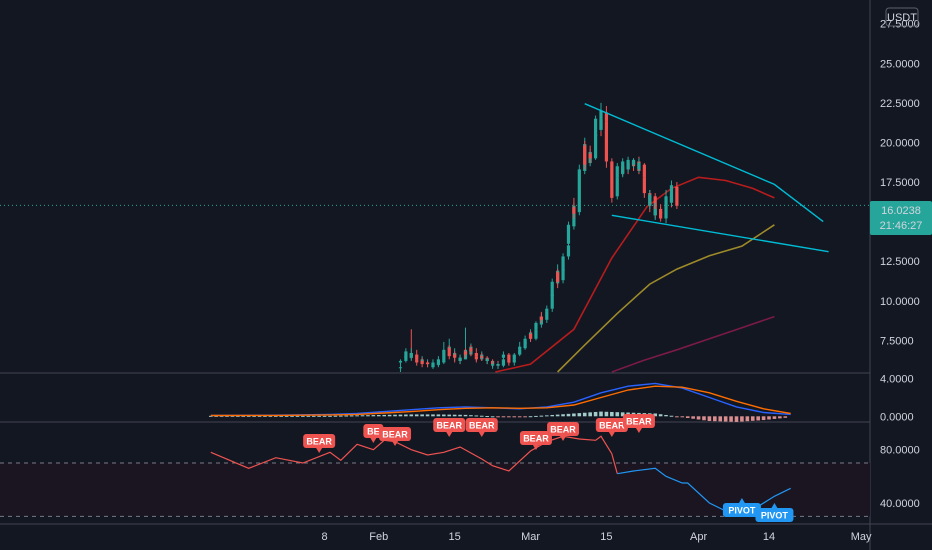  I want to click on time-tick-label: Feb, so click(378, 537).